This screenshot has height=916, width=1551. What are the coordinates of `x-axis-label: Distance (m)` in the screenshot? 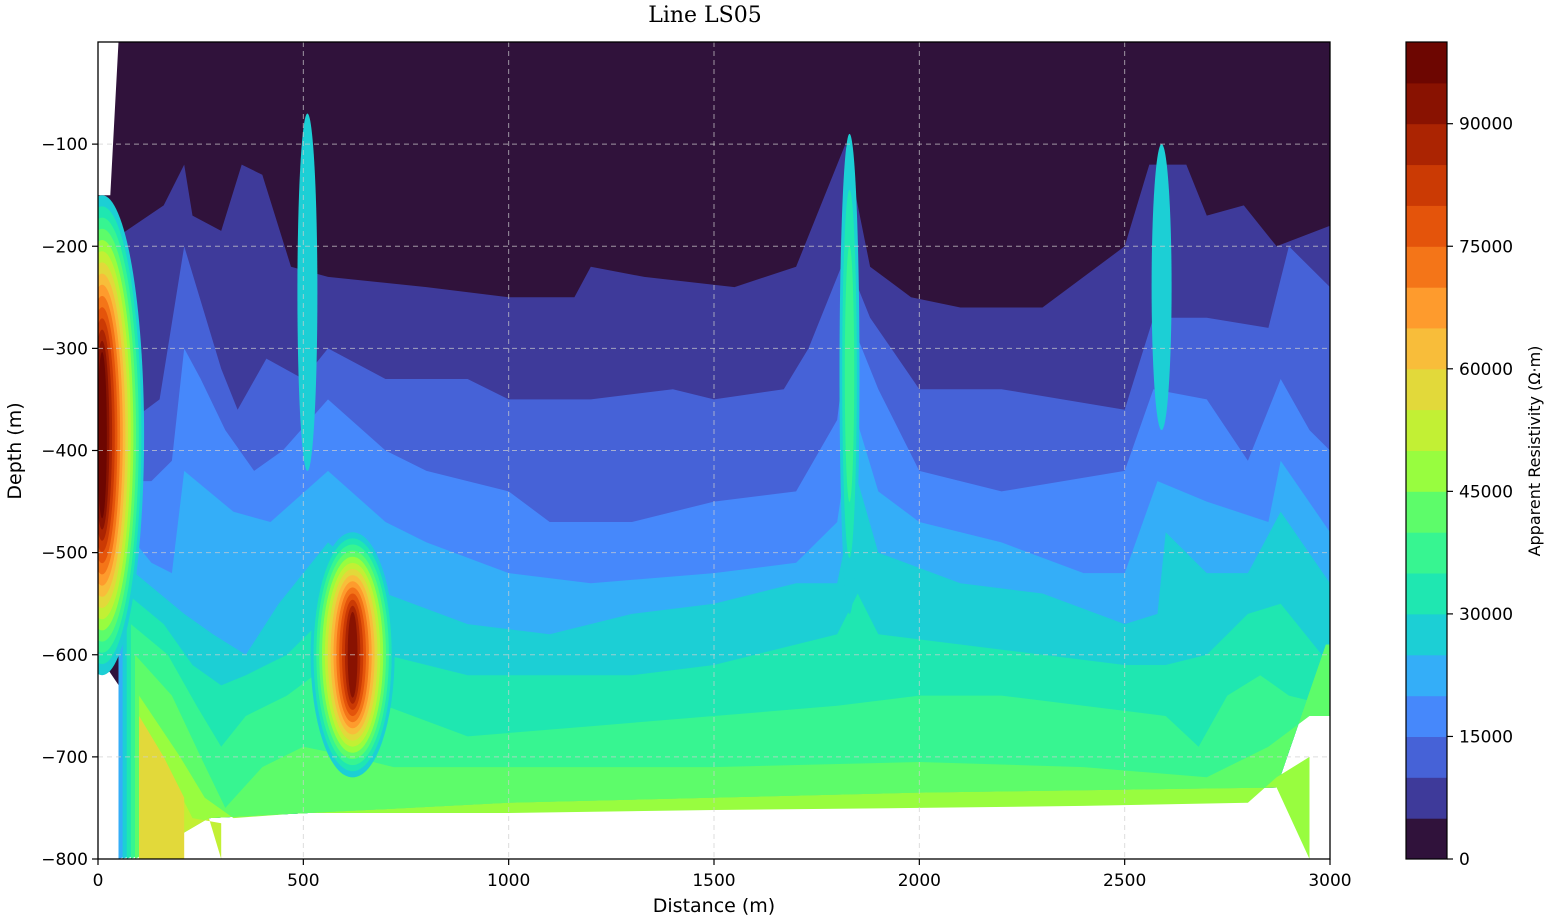 It's located at (714, 905).